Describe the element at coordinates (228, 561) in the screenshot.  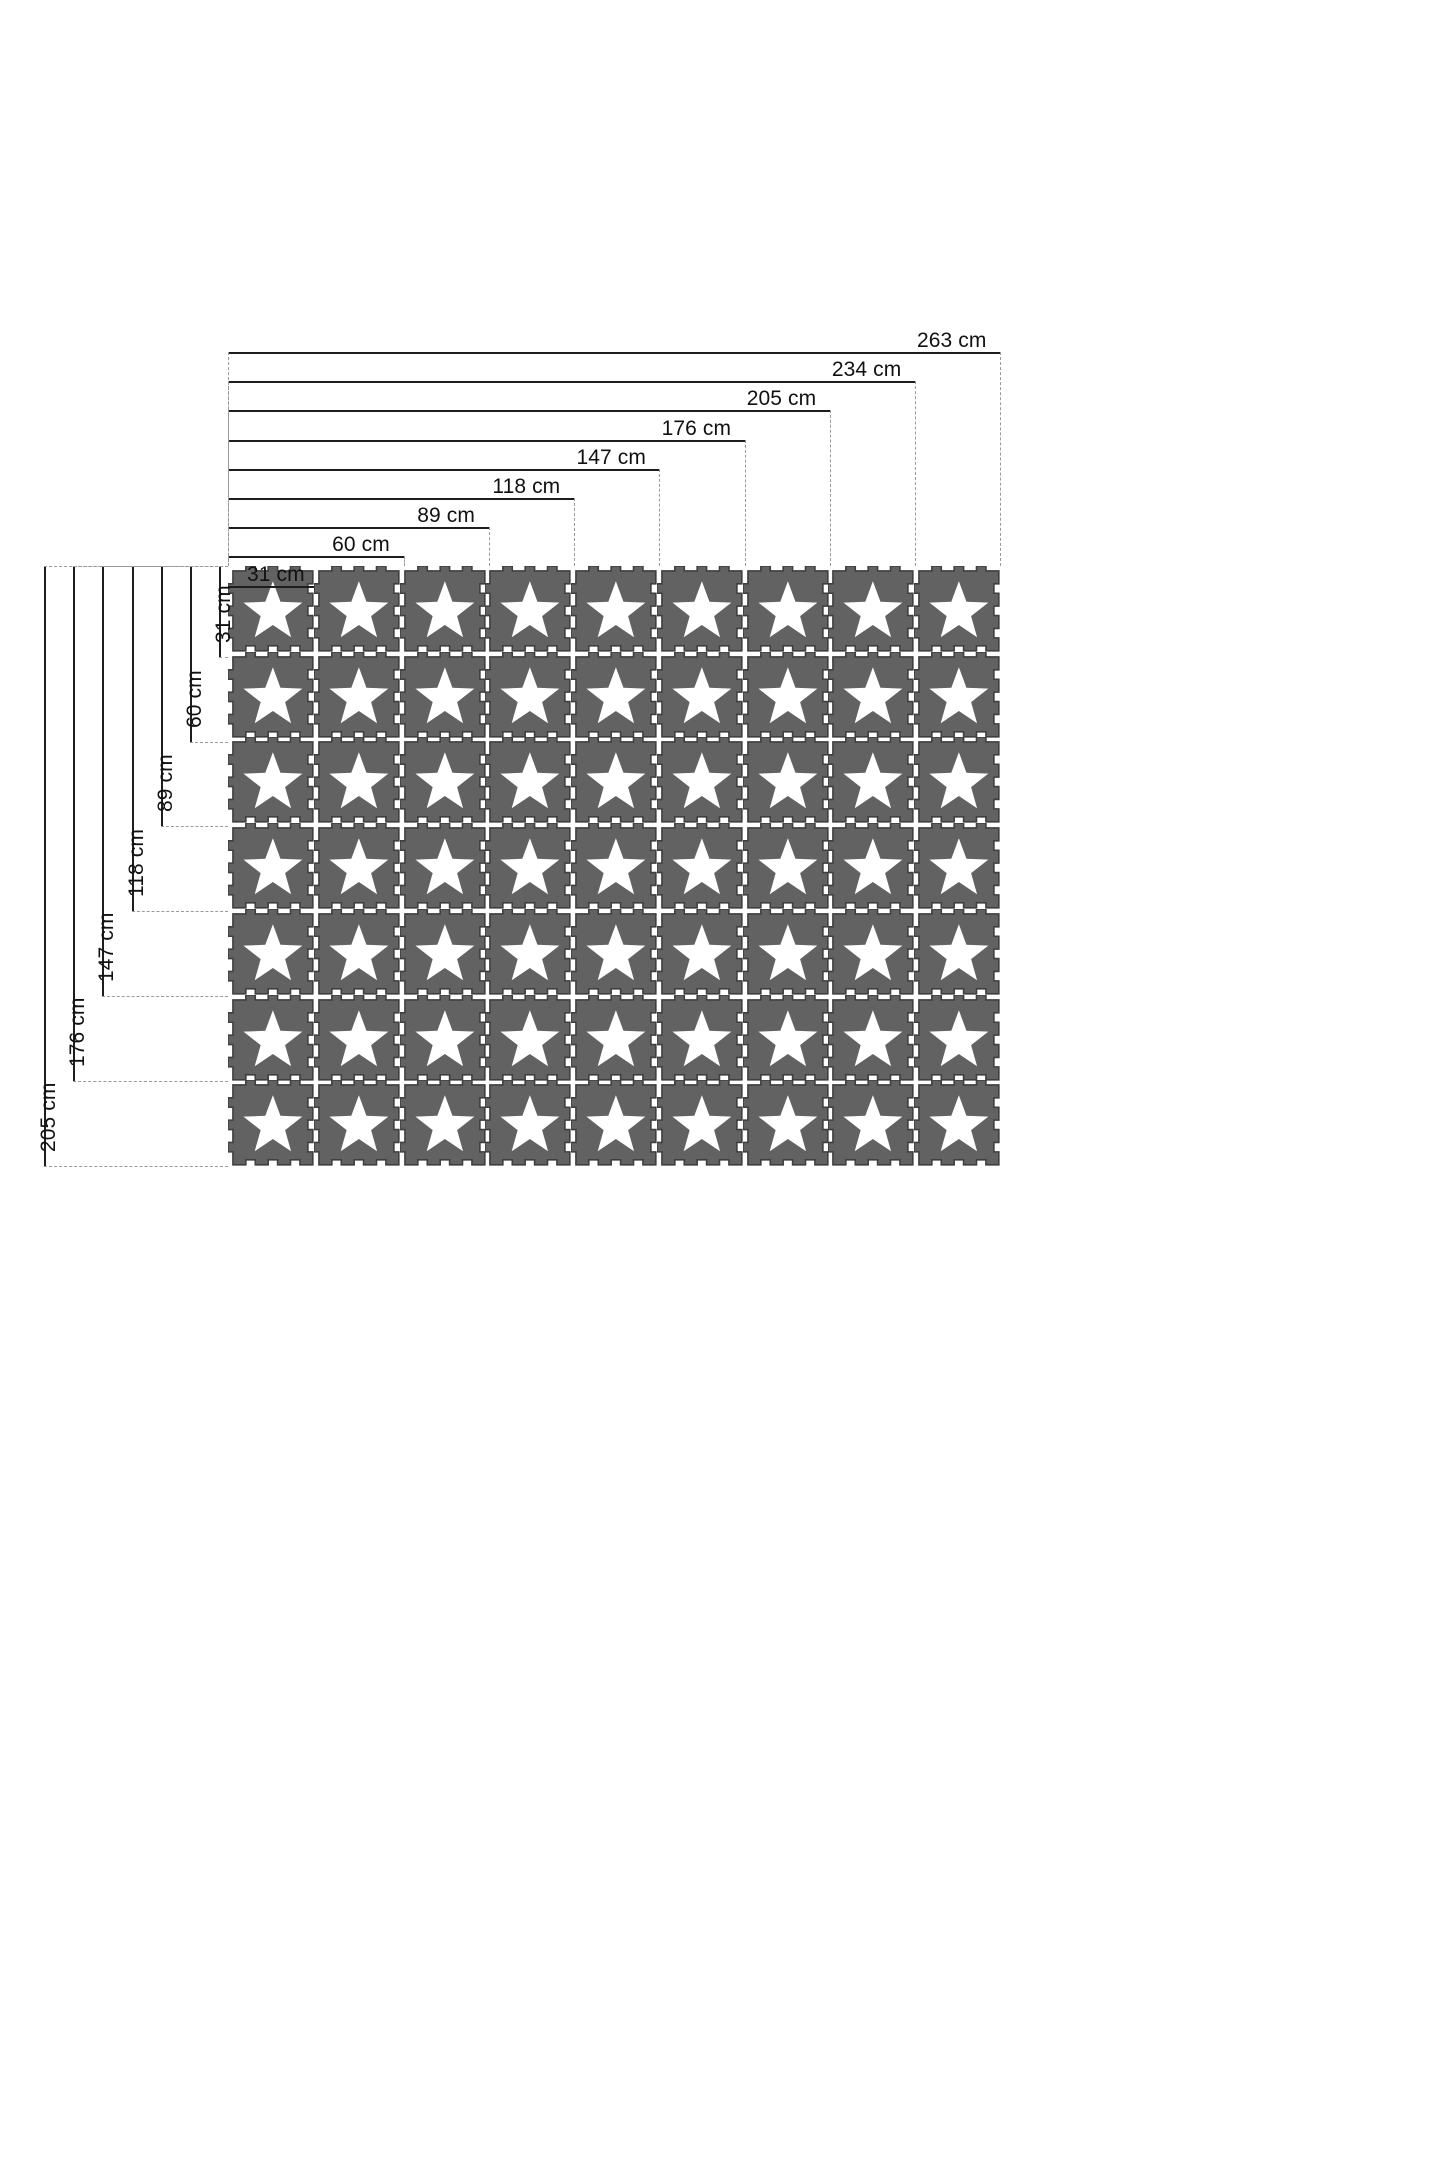
I see `h-dimension-origin-extension` at that location.